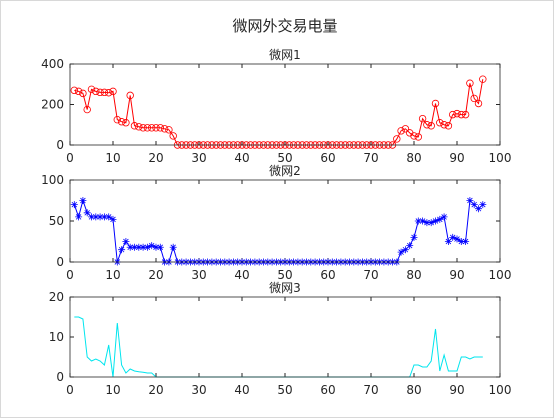  What do you see at coordinates (56, 297) in the screenshot?
I see `y-tick-label: 20` at bounding box center [56, 297].